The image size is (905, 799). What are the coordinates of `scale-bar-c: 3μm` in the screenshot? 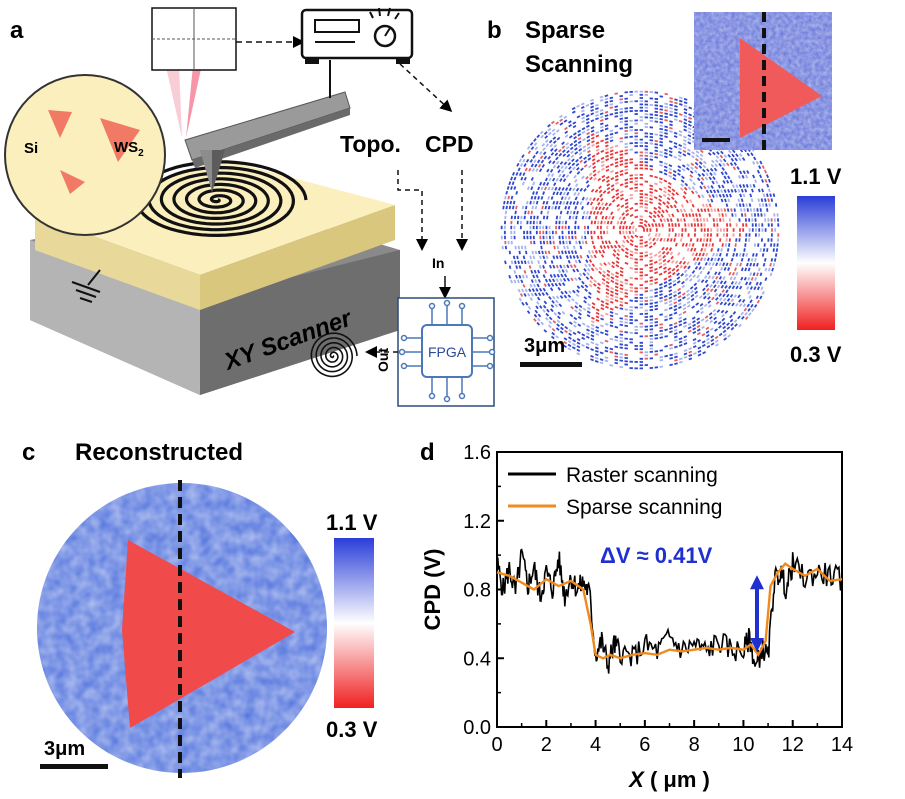 It's located at (74, 753).